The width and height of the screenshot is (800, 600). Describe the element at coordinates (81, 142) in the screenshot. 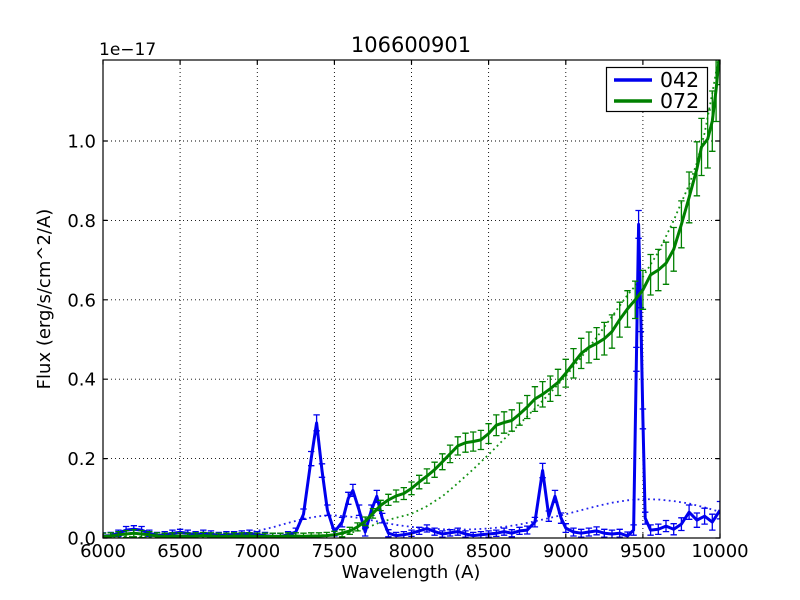

I see `y-tick-label-1.0: 1.0` at that location.